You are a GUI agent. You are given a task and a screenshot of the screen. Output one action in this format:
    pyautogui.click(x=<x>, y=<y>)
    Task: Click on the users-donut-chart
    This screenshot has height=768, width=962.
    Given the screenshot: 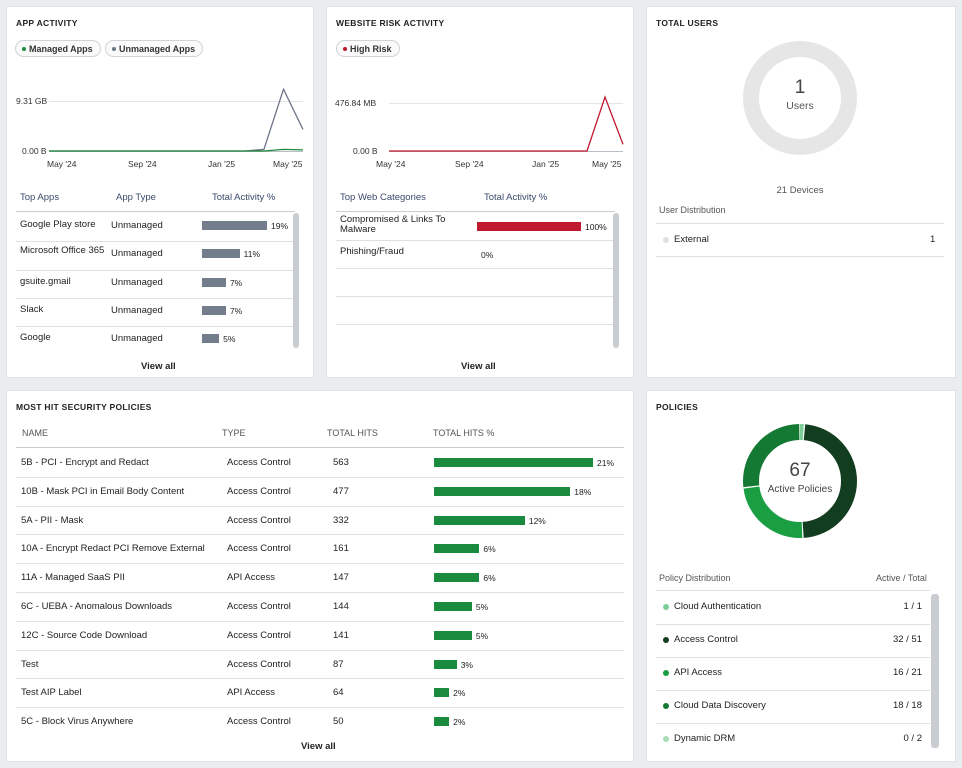 What is the action you would take?
    pyautogui.click(x=800, y=98)
    